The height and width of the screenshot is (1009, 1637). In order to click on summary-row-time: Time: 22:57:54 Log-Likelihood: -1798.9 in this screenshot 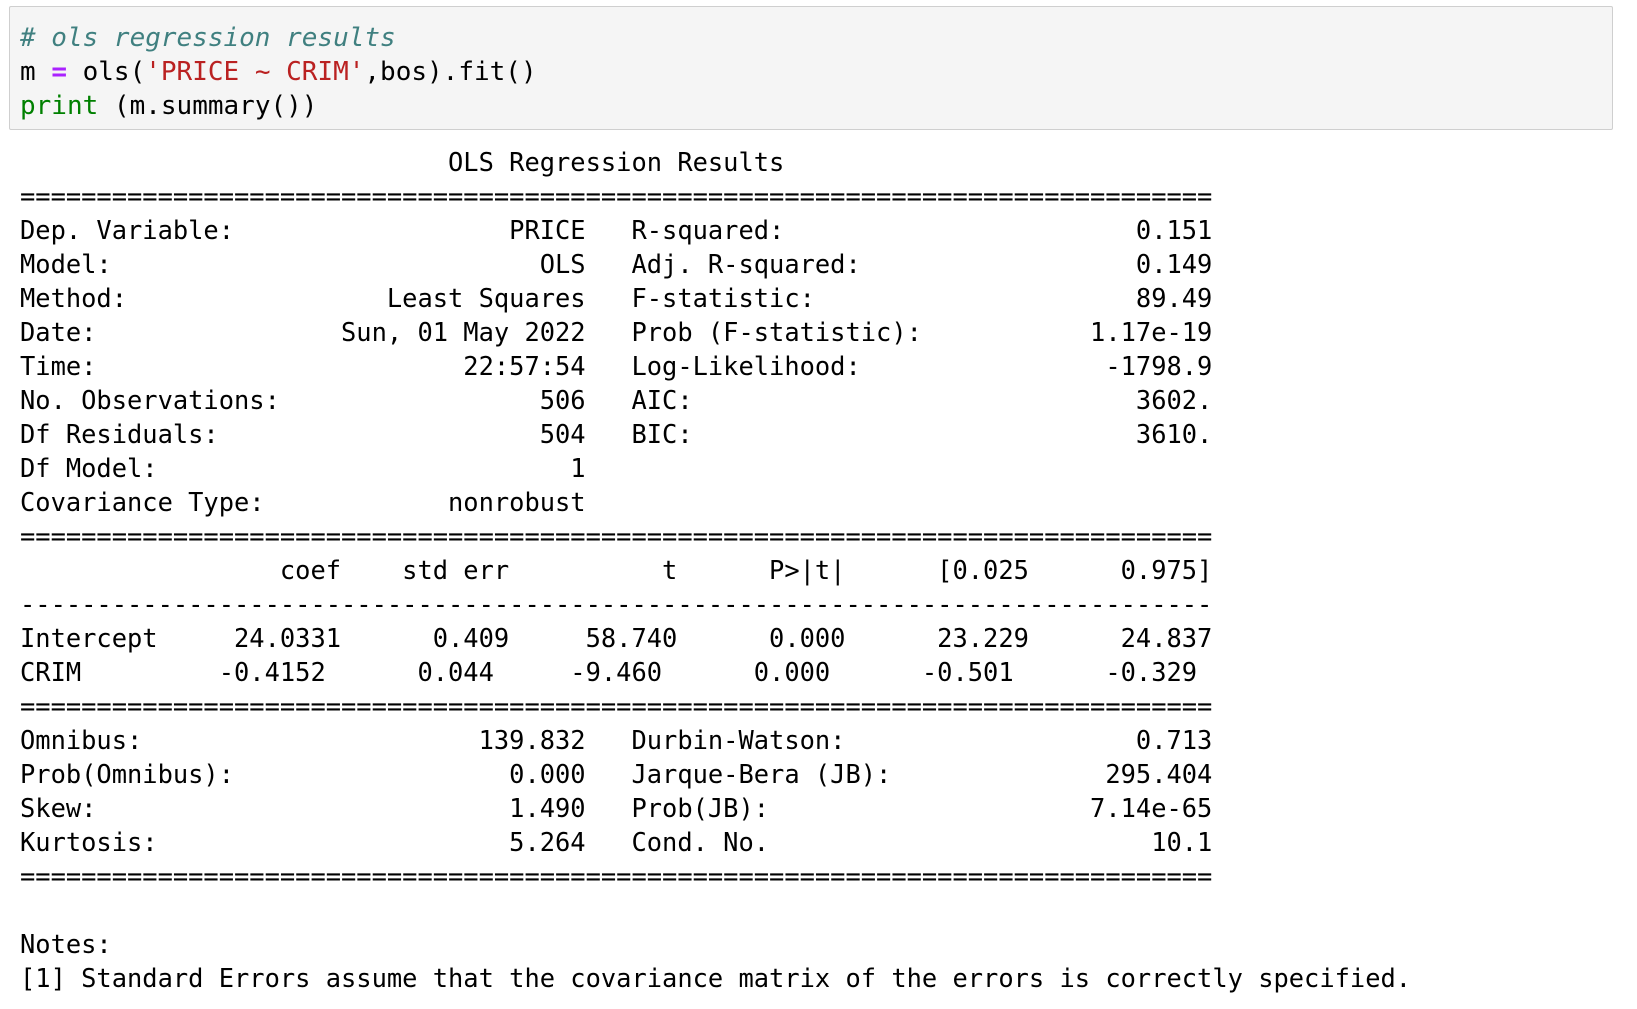, I will do `click(616, 366)`.